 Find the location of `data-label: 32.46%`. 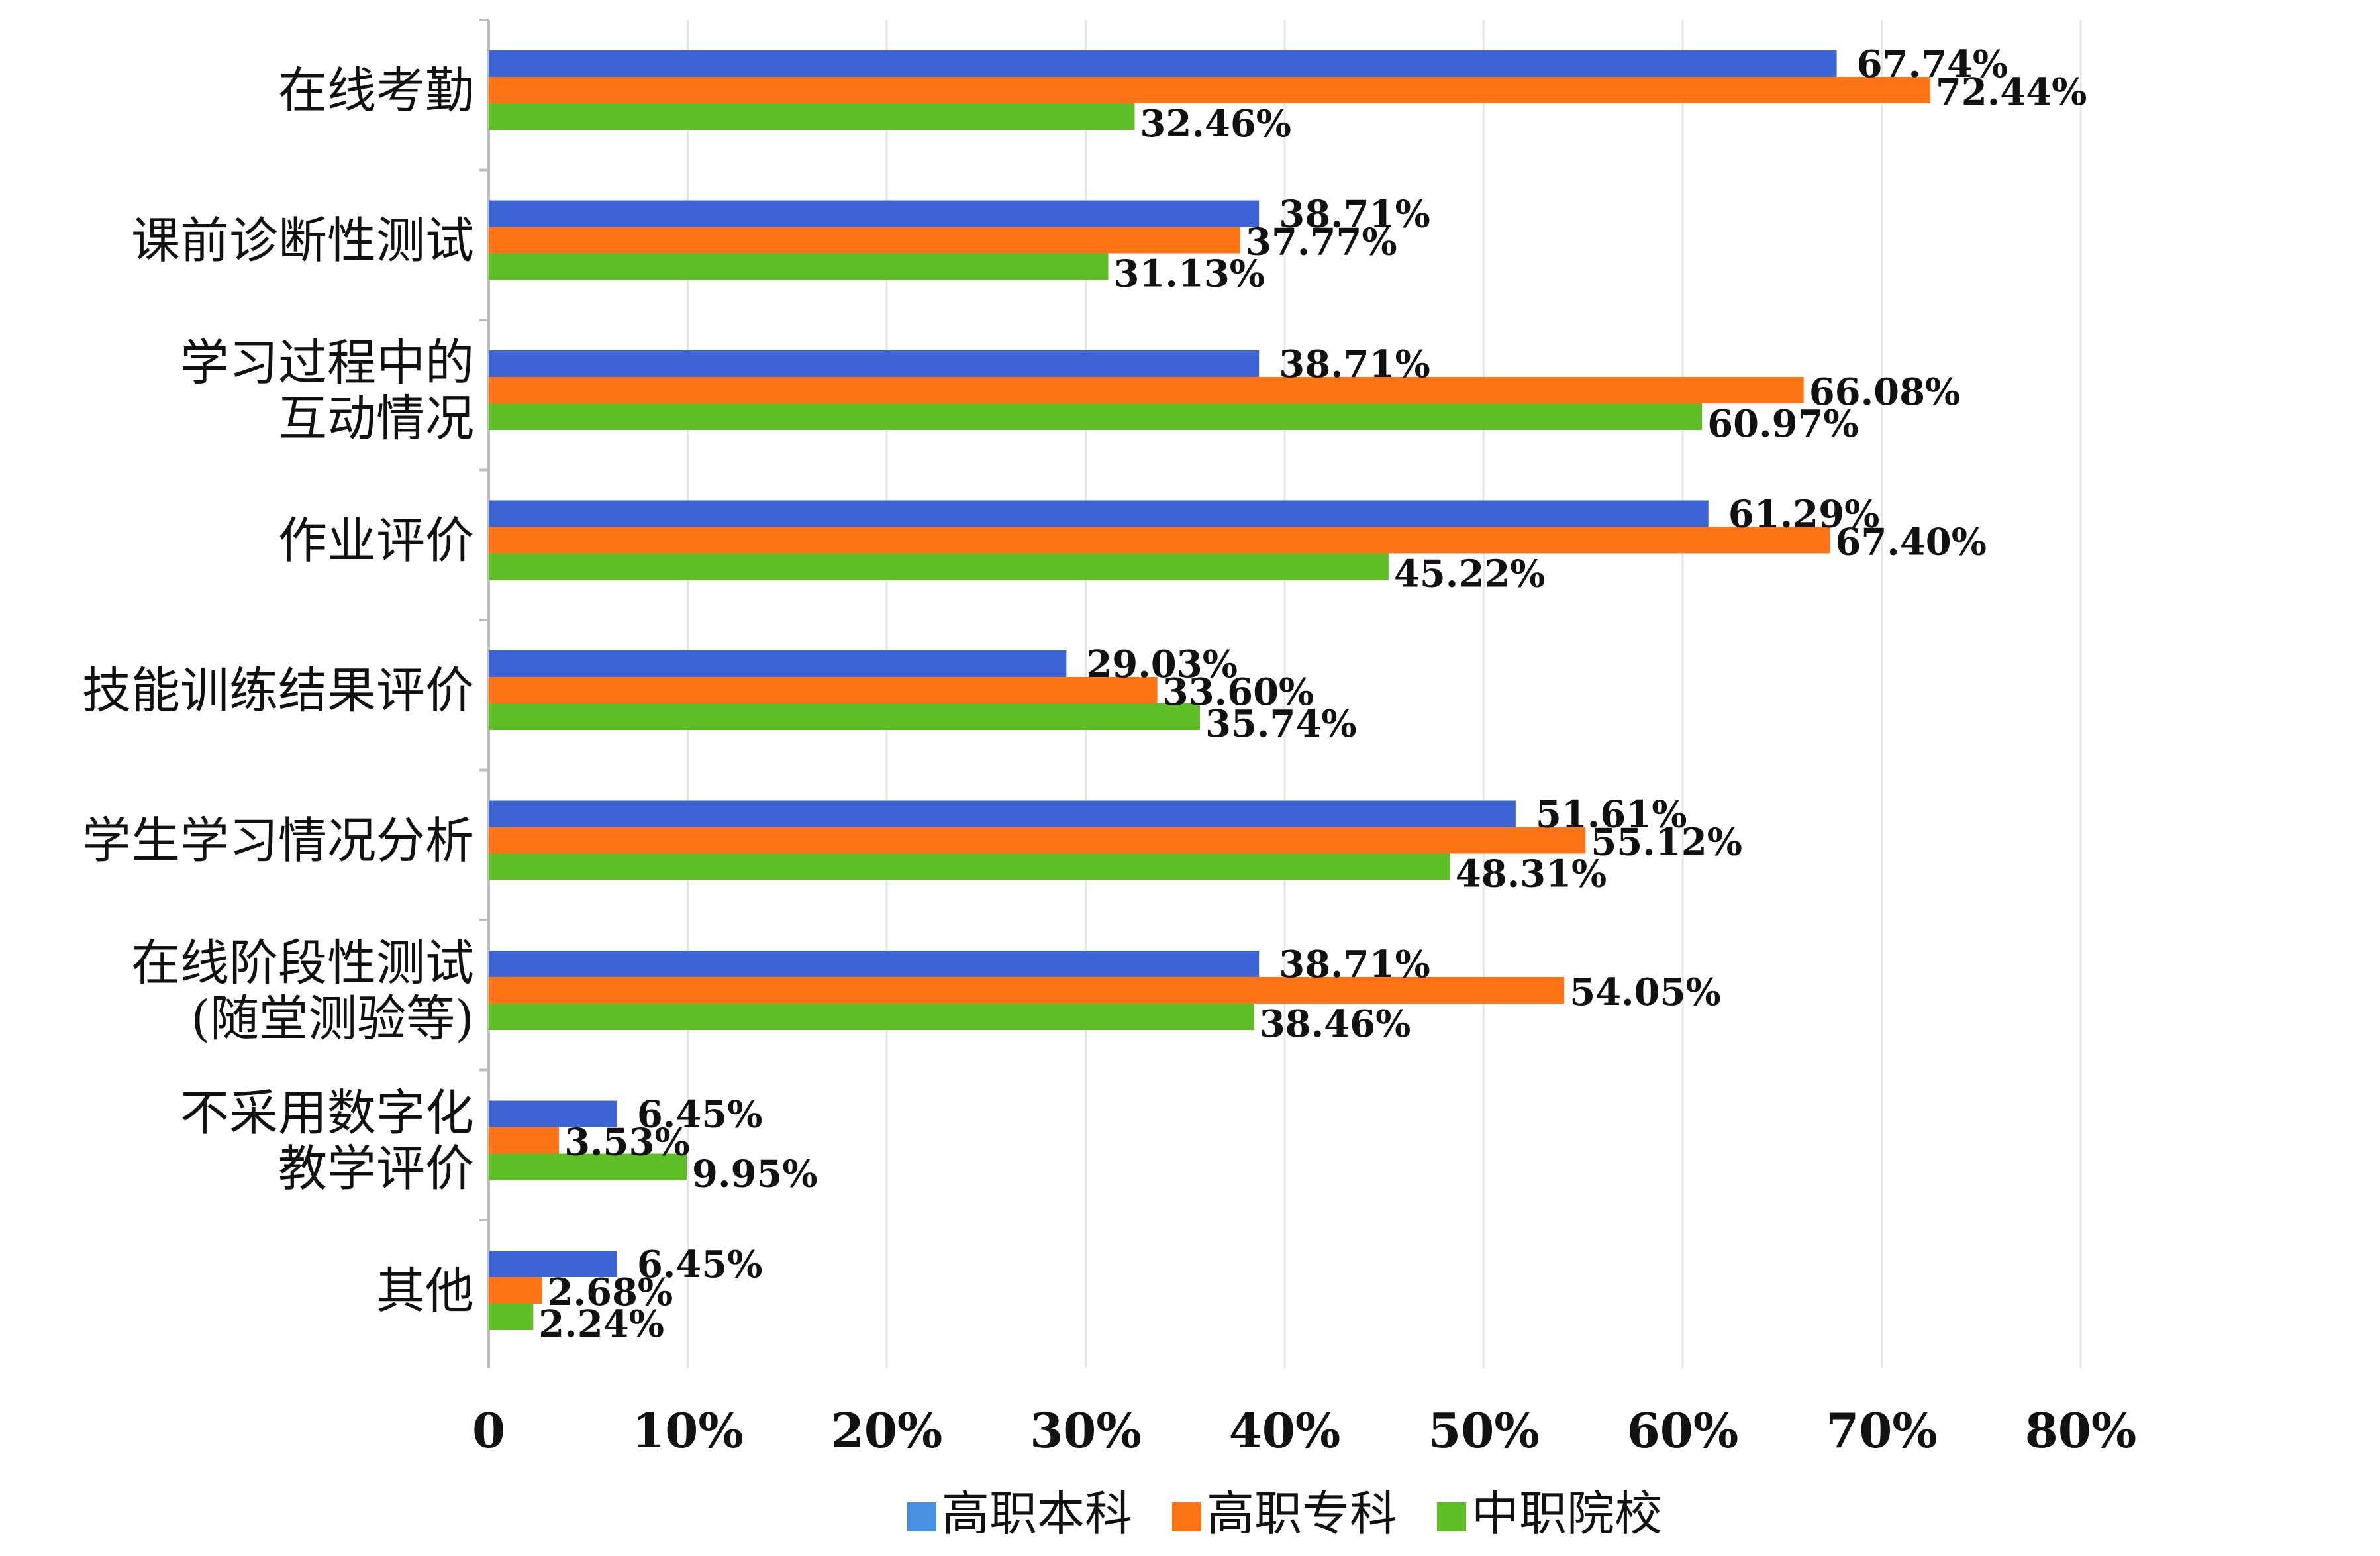

data-label: 32.46% is located at coordinates (1215, 124).